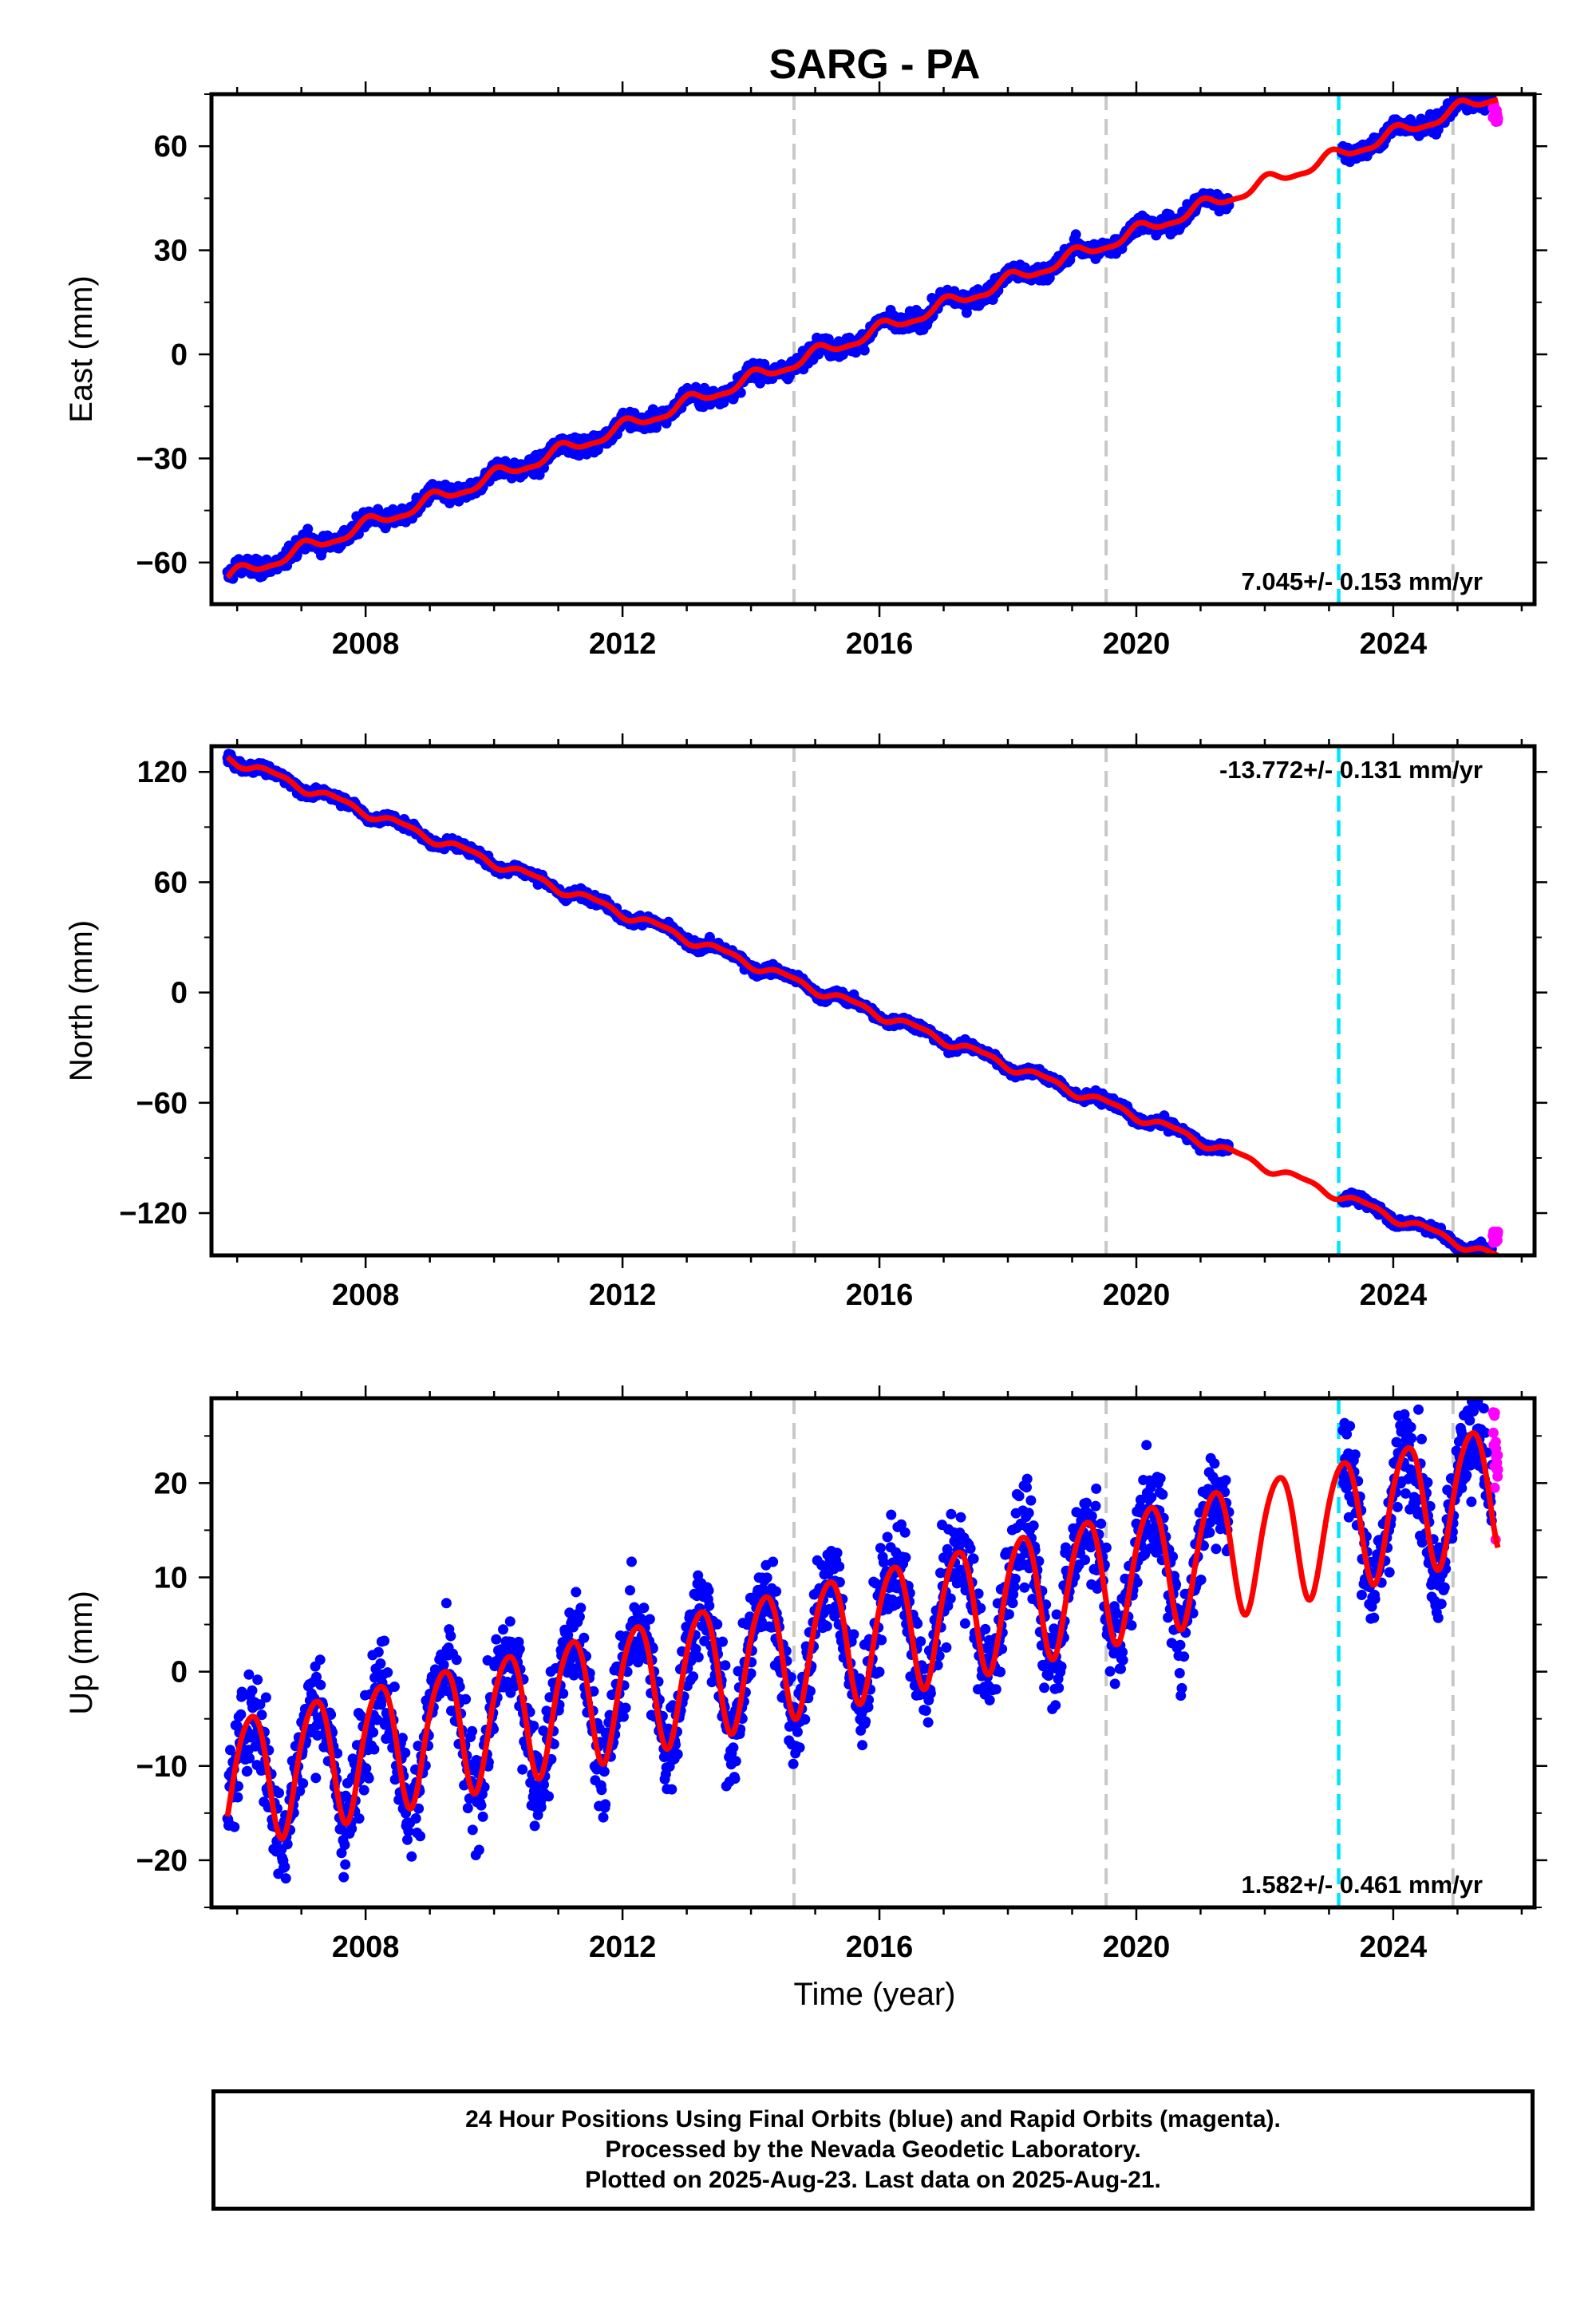 This screenshot has width=1596, height=2316. I want to click on y-tick-label: 20, so click(171, 1483).